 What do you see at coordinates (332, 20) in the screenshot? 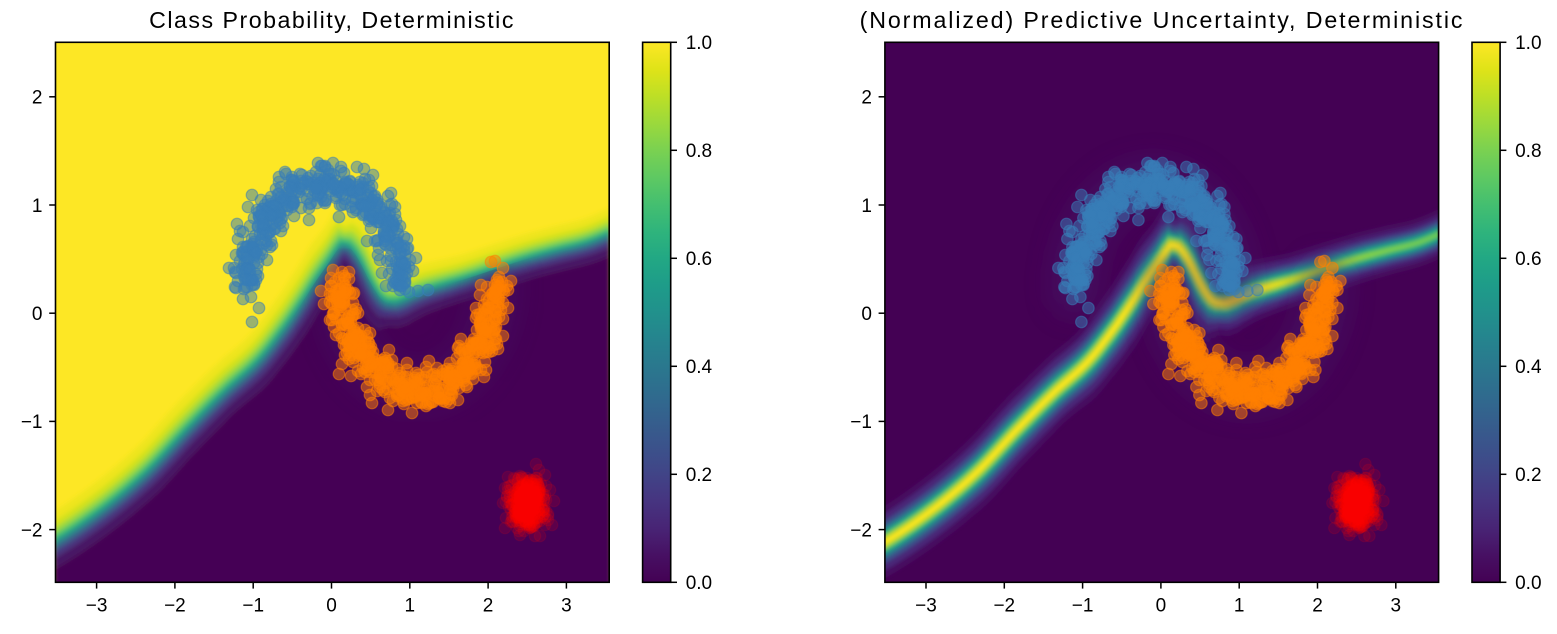
I see `svg-text:Class Probability, Determinist: Class Probability, Deterministic` at bounding box center [332, 20].